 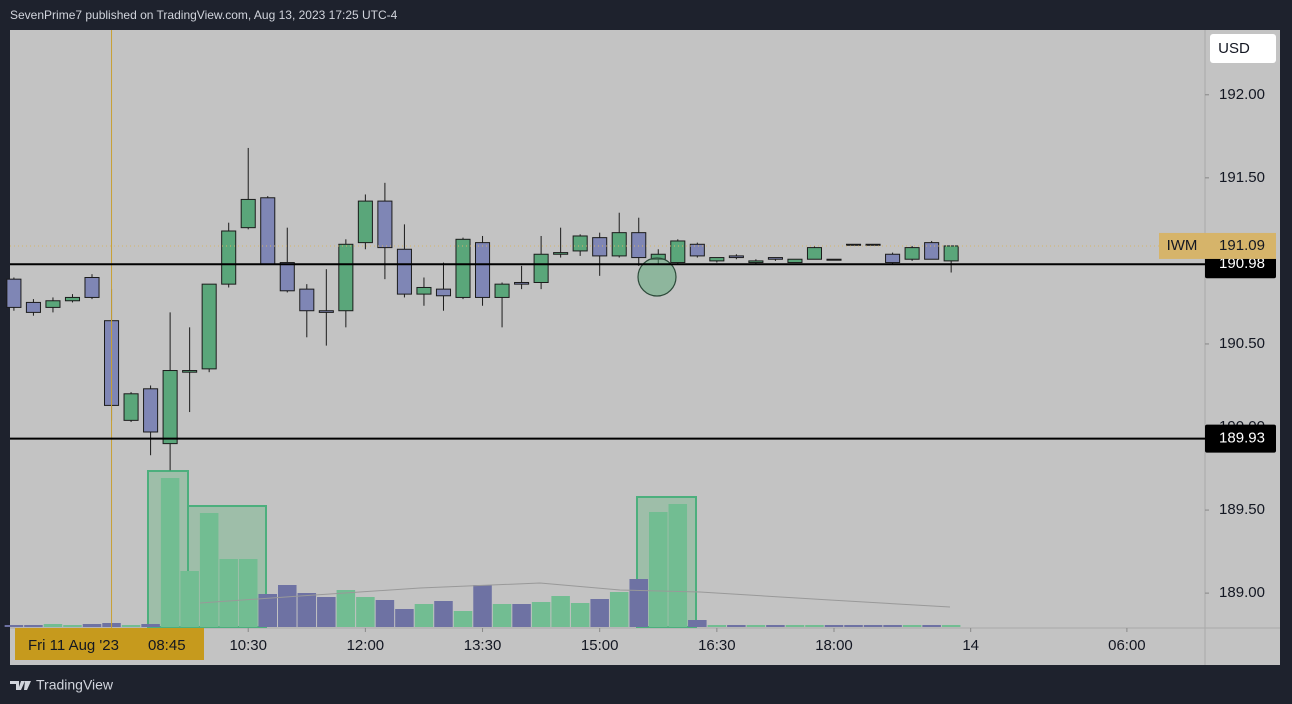 I want to click on currency-box, so click(x=1243, y=48).